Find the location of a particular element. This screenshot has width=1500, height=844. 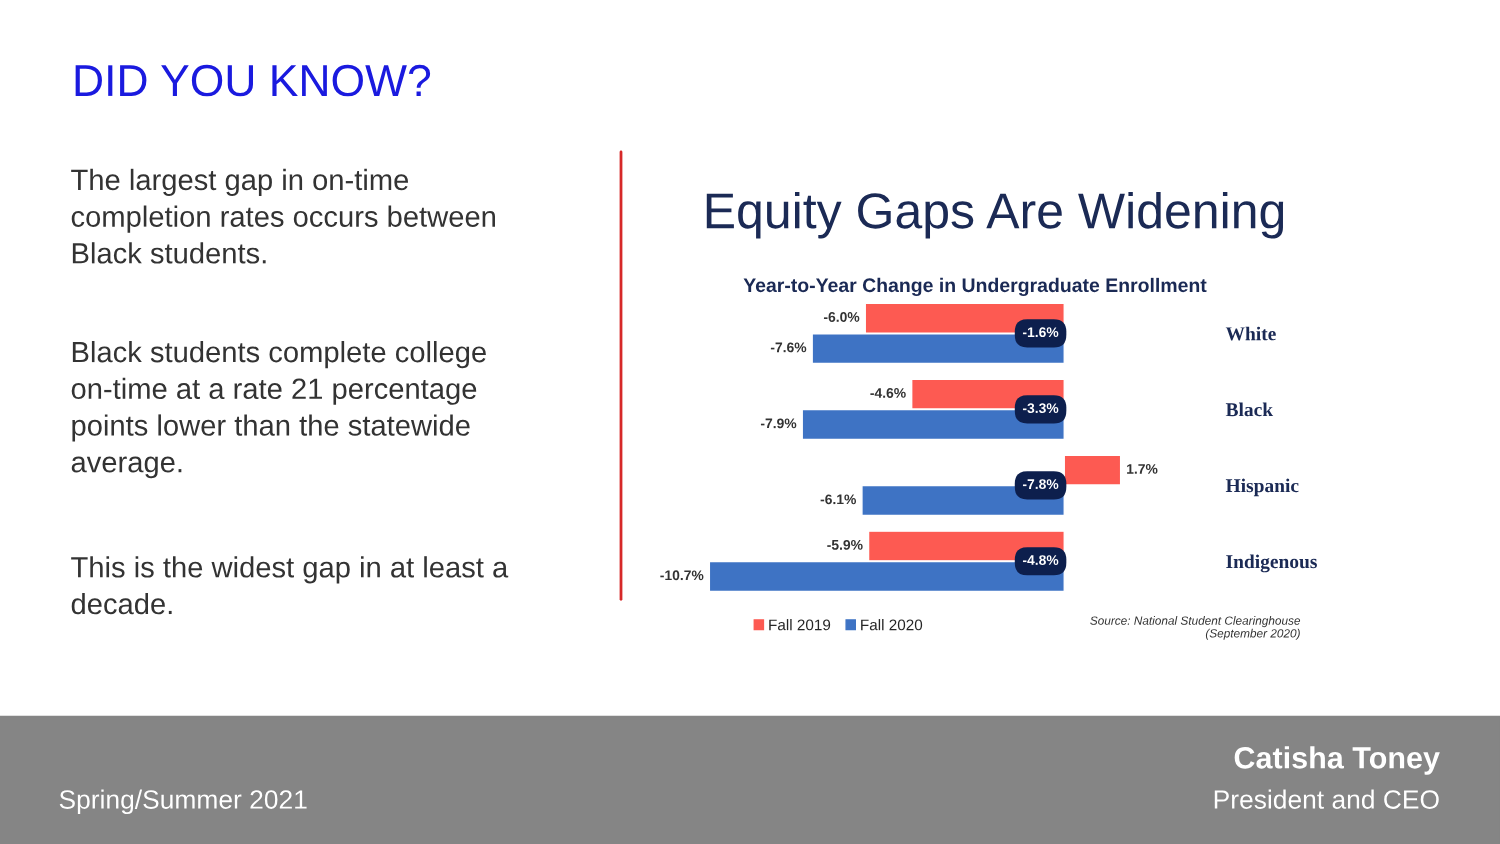

chart-subtitle: Year-to-Year Change in Undergraduate Enrollment is located at coordinates (975, 287).